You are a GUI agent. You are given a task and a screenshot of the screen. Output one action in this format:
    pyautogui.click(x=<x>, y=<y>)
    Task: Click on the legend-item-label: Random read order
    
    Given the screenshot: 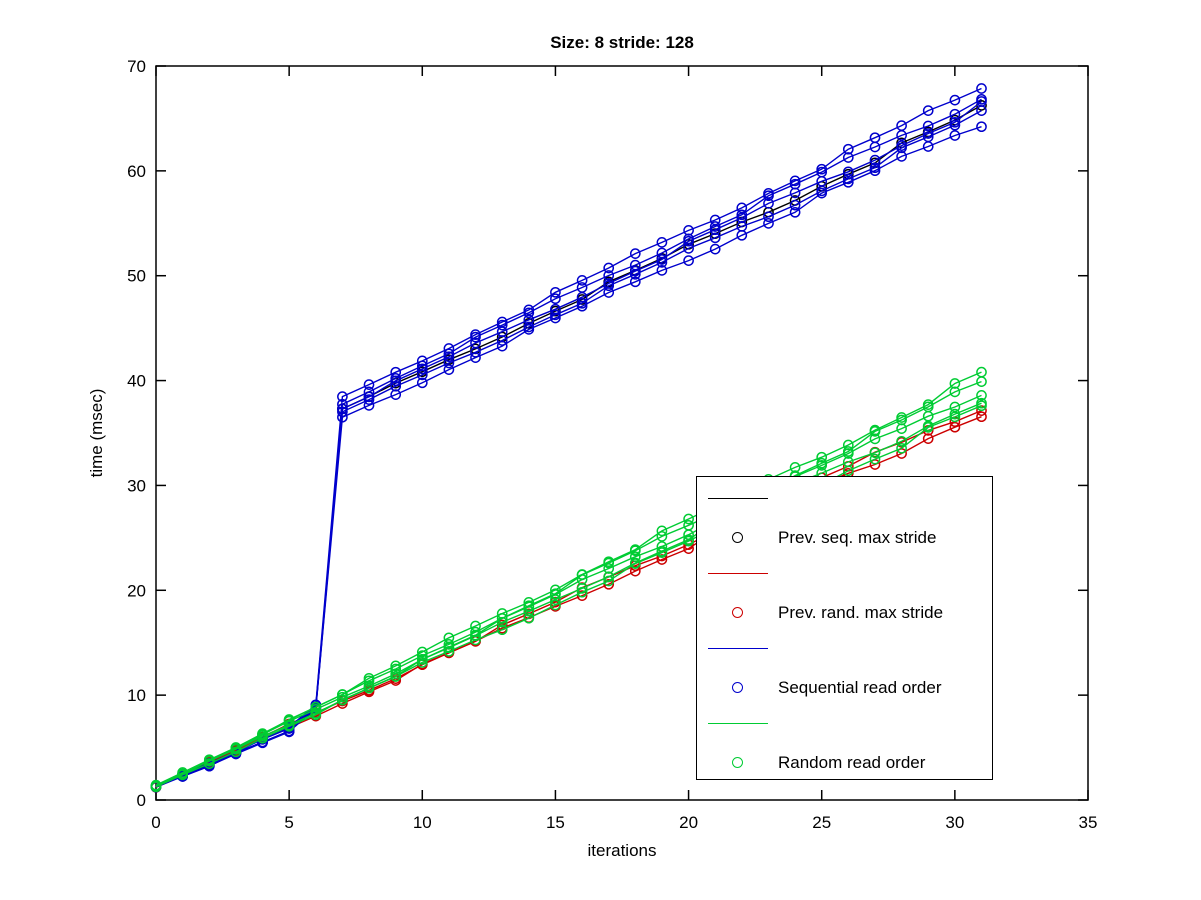 What is the action you would take?
    pyautogui.click(x=852, y=762)
    